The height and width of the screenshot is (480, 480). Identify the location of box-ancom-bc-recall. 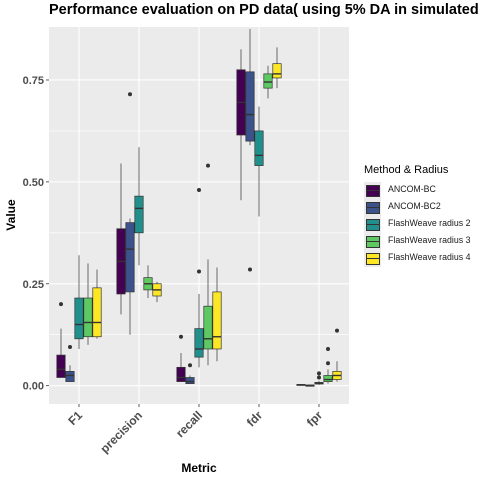
(181, 358).